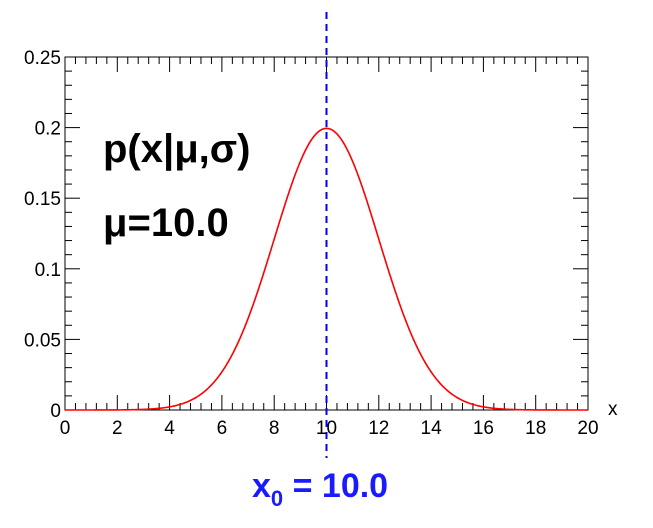  I want to click on marker-label-subscript: 0, so click(277, 498).